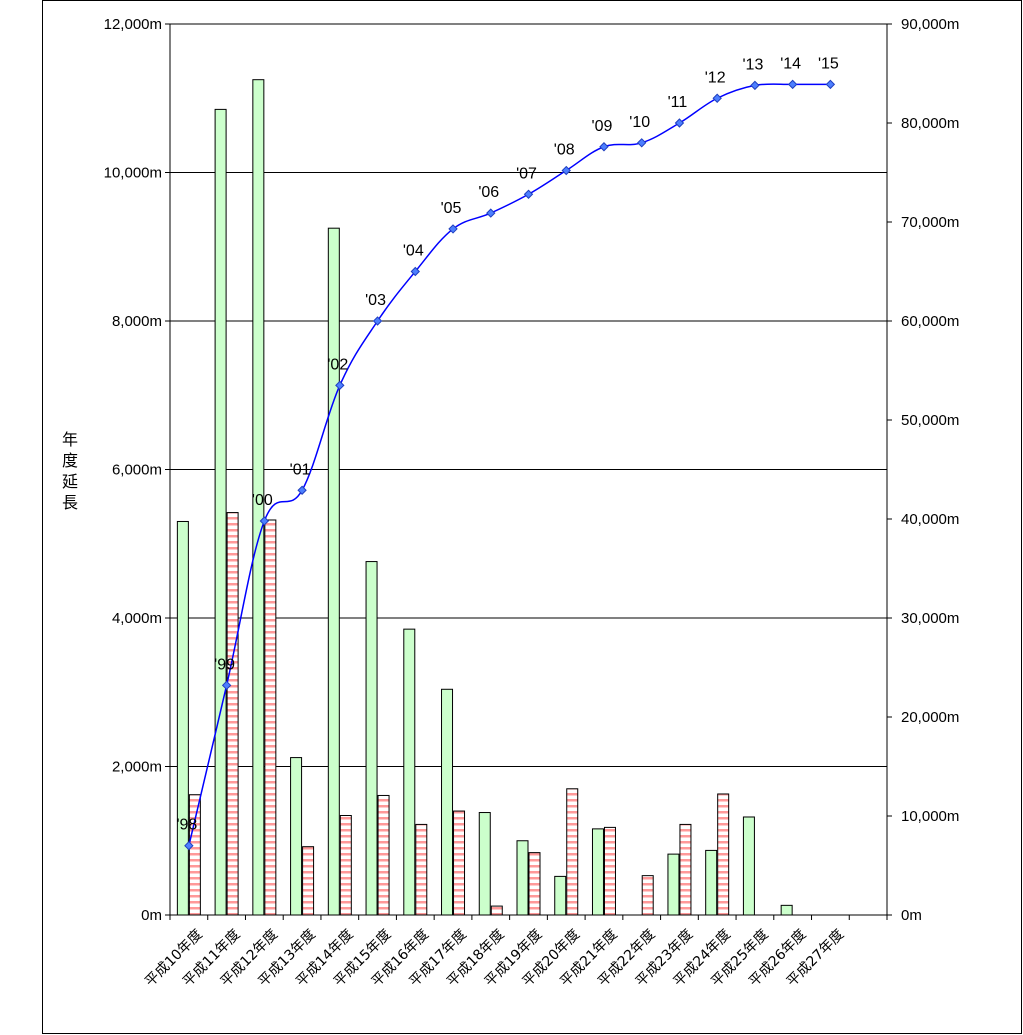  What do you see at coordinates (133, 173) in the screenshot?
I see `left-tick-label: 10,000m` at bounding box center [133, 173].